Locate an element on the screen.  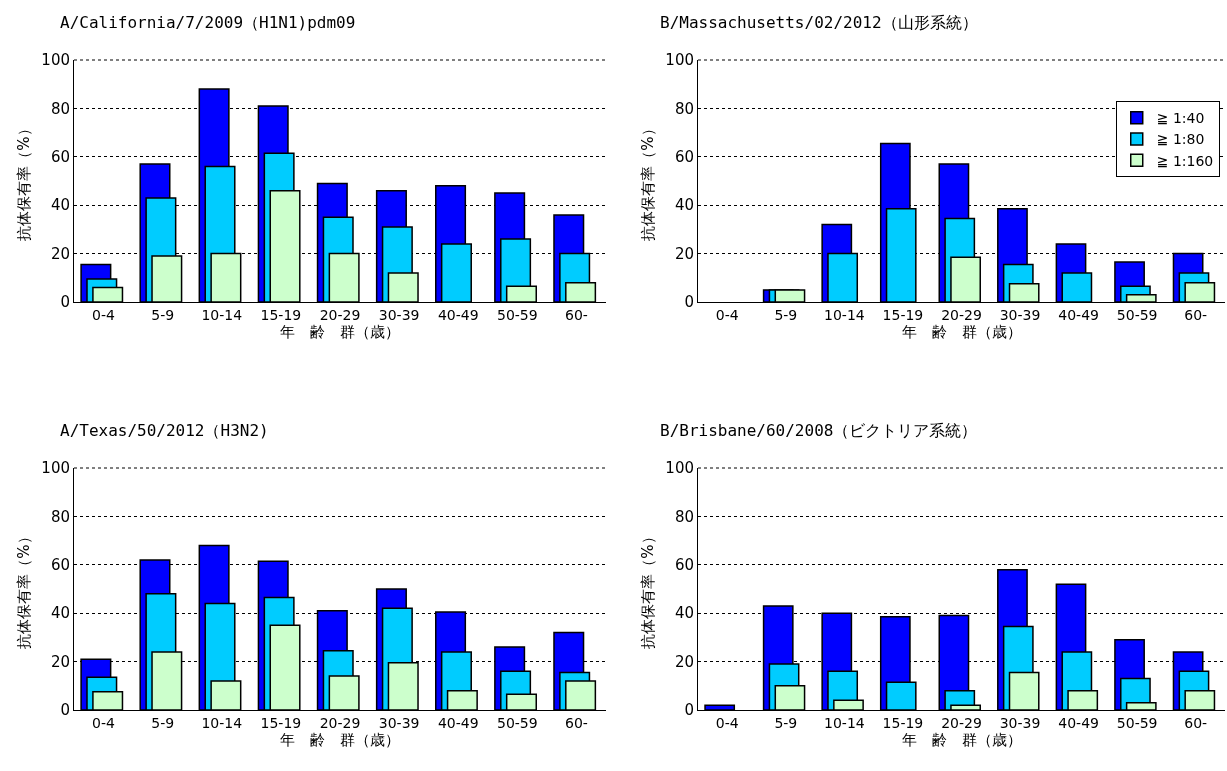
chart-title: A/Texas/50/2012（H3N2) is located at coordinates (164, 430).